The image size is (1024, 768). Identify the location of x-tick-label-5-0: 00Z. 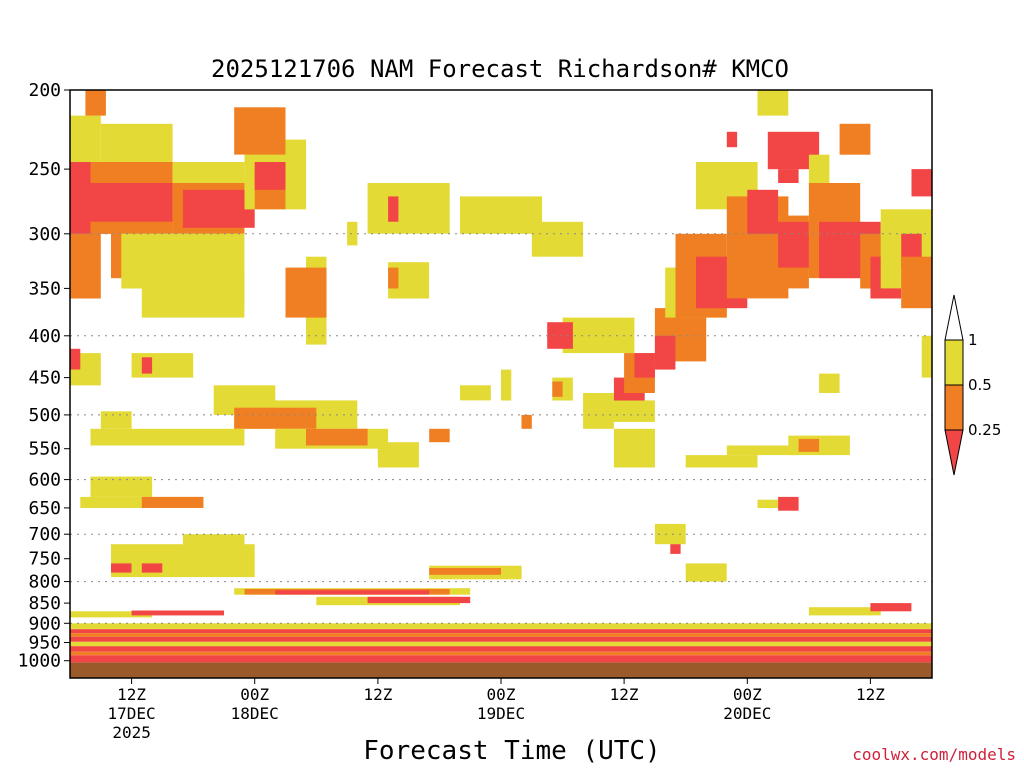
(747, 694).